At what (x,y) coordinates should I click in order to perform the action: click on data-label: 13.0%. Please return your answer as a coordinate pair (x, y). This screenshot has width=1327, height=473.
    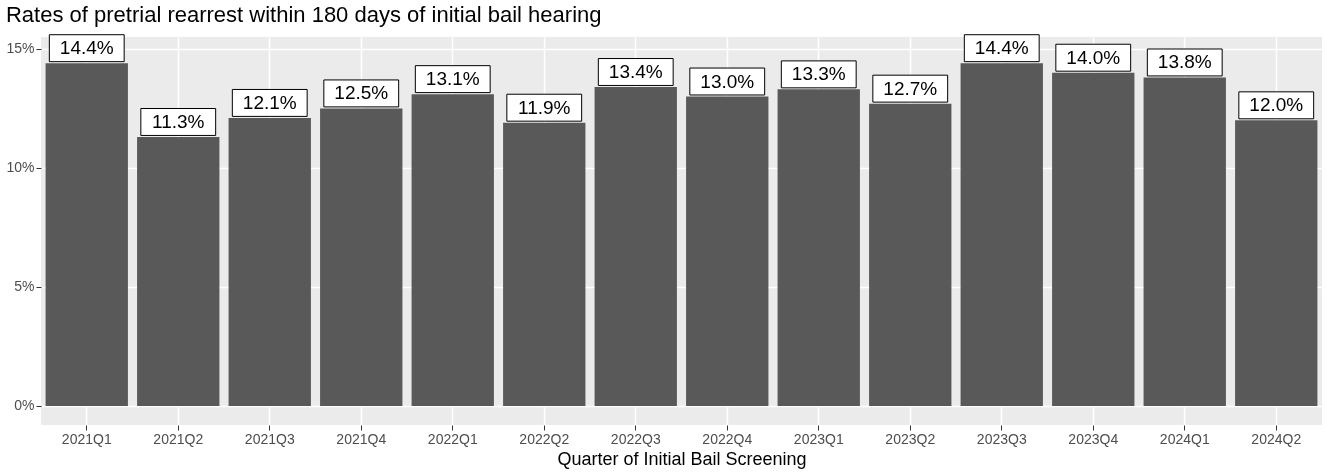
    Looking at the image, I should click on (727, 81).